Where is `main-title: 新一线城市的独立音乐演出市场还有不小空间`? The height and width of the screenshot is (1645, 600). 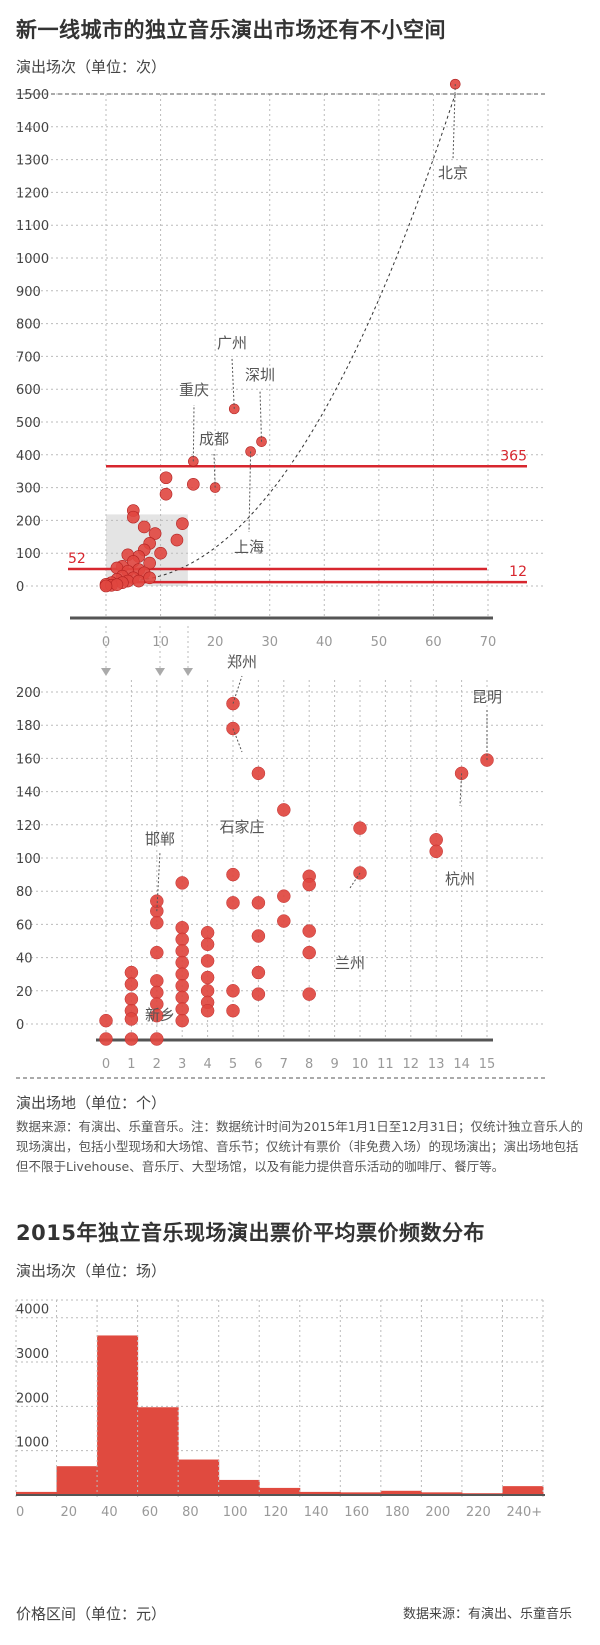 main-title: 新一线城市的独立音乐演出市场还有不小空间 is located at coordinates (231, 30).